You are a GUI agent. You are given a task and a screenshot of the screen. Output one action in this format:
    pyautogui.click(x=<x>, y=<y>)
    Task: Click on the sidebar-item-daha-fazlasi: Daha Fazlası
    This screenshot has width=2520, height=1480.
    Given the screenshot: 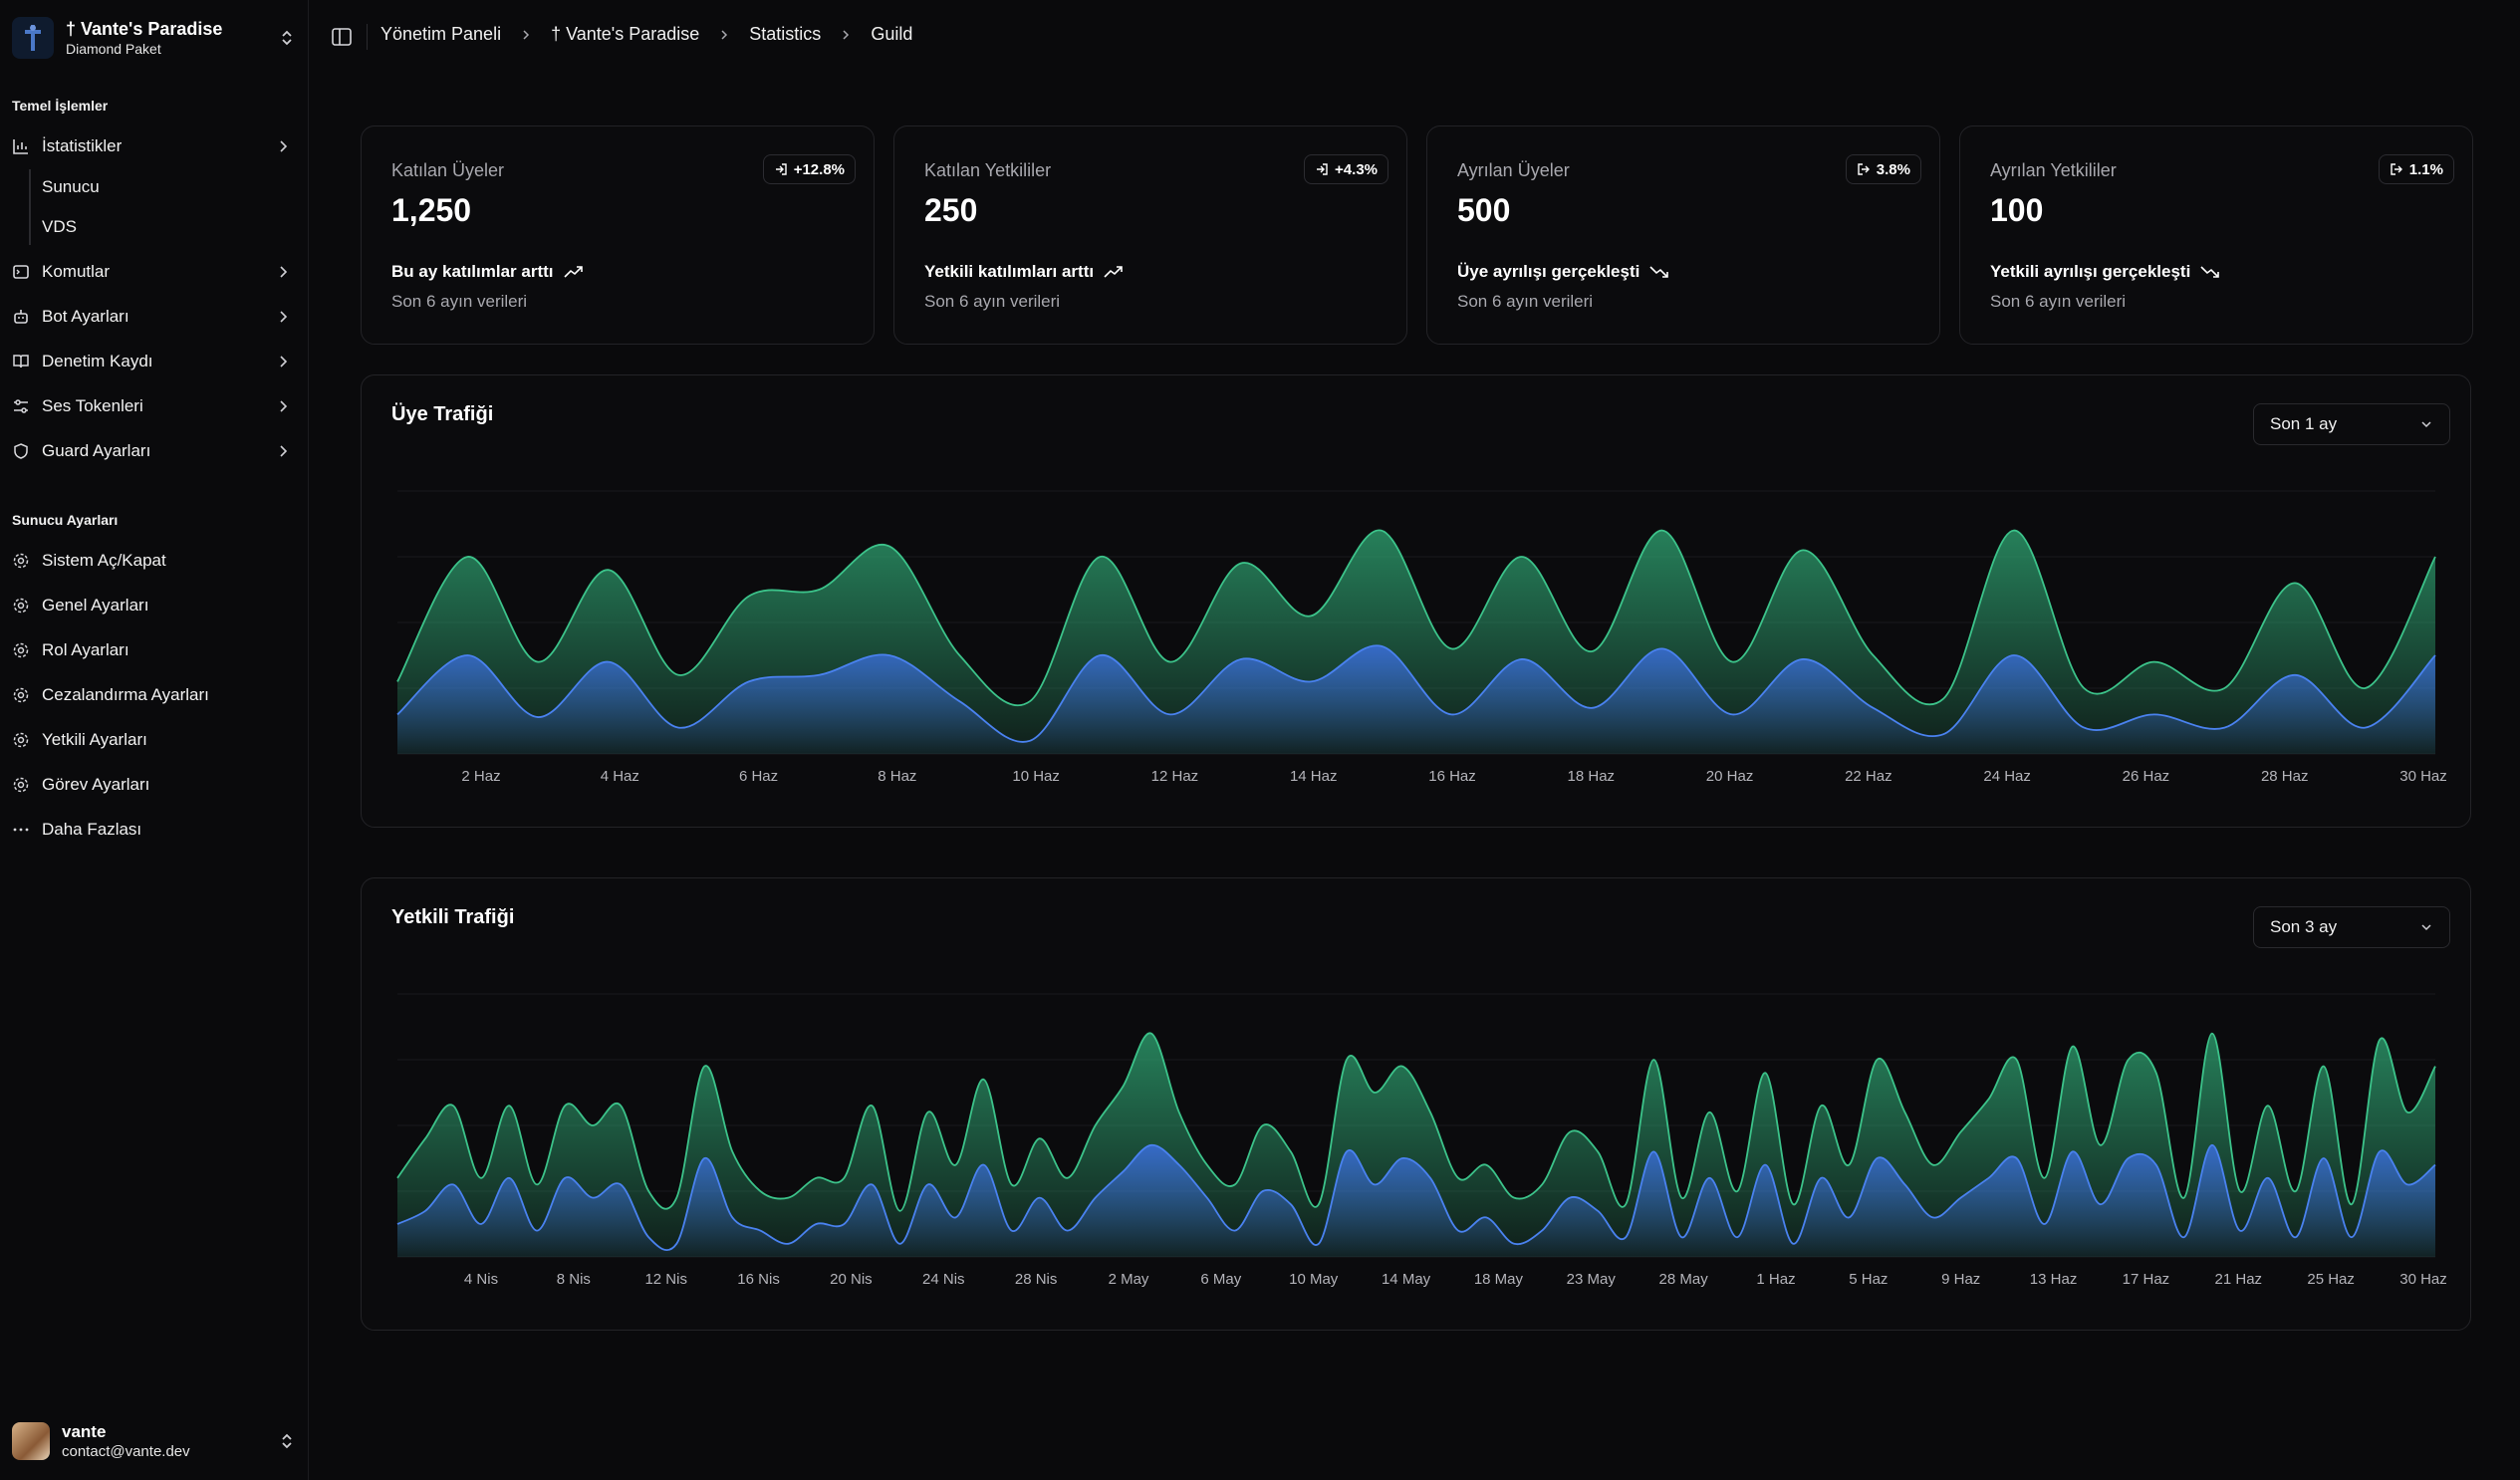 What is the action you would take?
    pyautogui.click(x=154, y=830)
    